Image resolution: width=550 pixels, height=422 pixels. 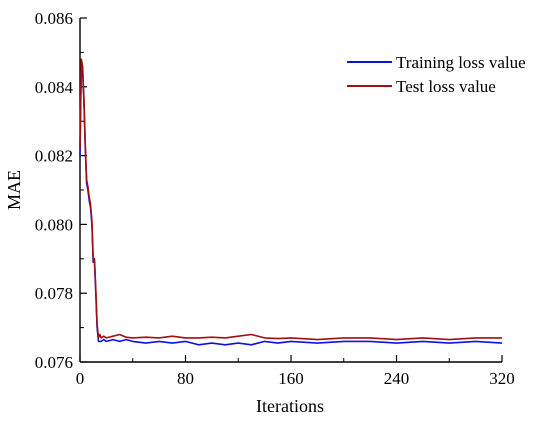 What do you see at coordinates (54, 156) in the screenshot?
I see `y-tick-label: 0.082` at bounding box center [54, 156].